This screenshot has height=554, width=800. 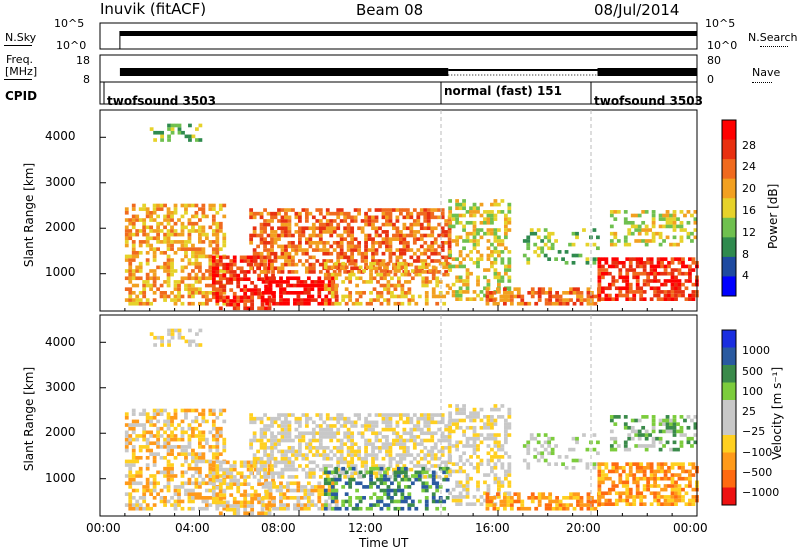 I want to click on freq-tick-low: 8, so click(x=86, y=79).